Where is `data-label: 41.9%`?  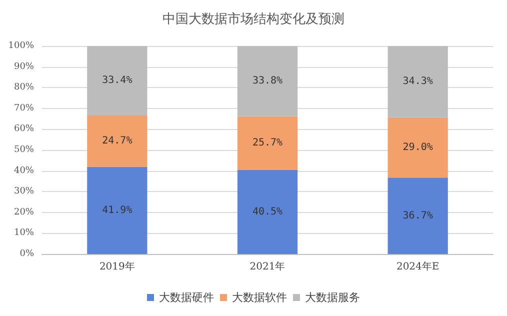 data-label: 41.9% is located at coordinates (117, 210).